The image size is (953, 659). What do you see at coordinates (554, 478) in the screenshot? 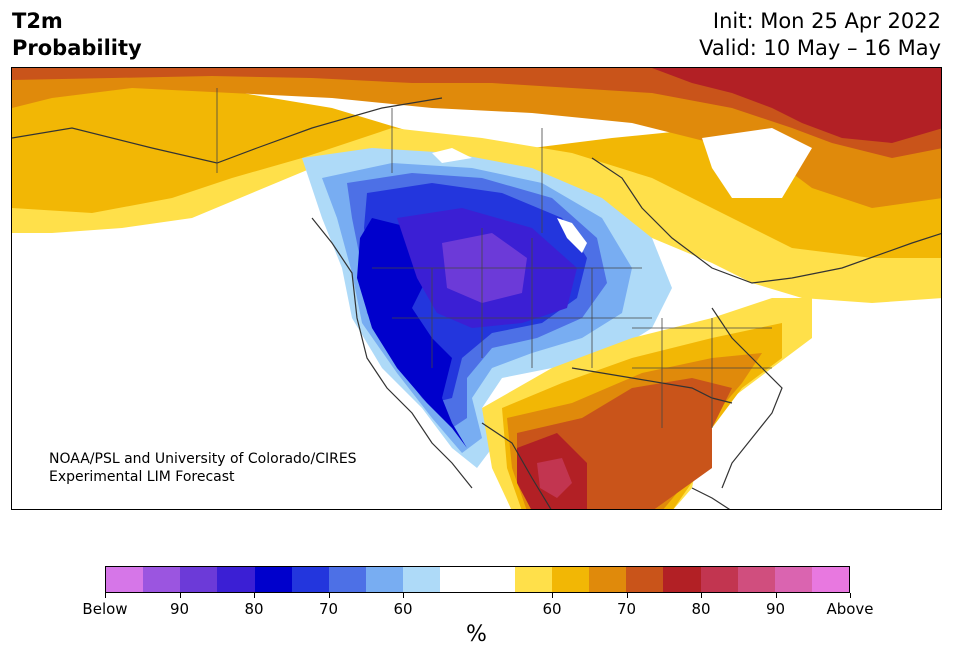
I see `region-above-85-texas` at bounding box center [554, 478].